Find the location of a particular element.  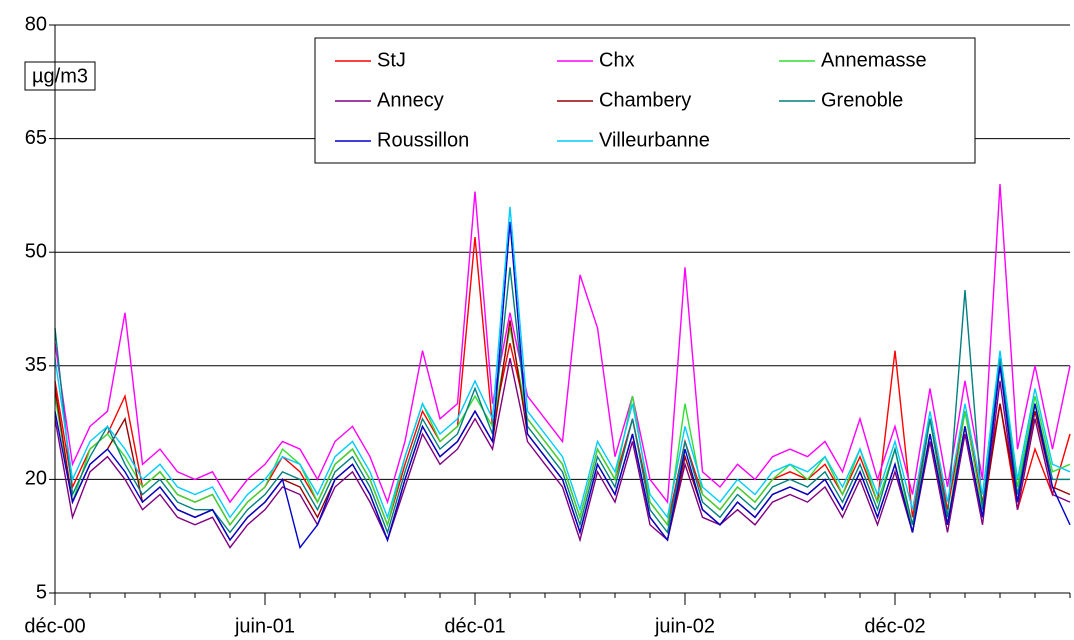

legend-label: Grenoble is located at coordinates (862, 100).